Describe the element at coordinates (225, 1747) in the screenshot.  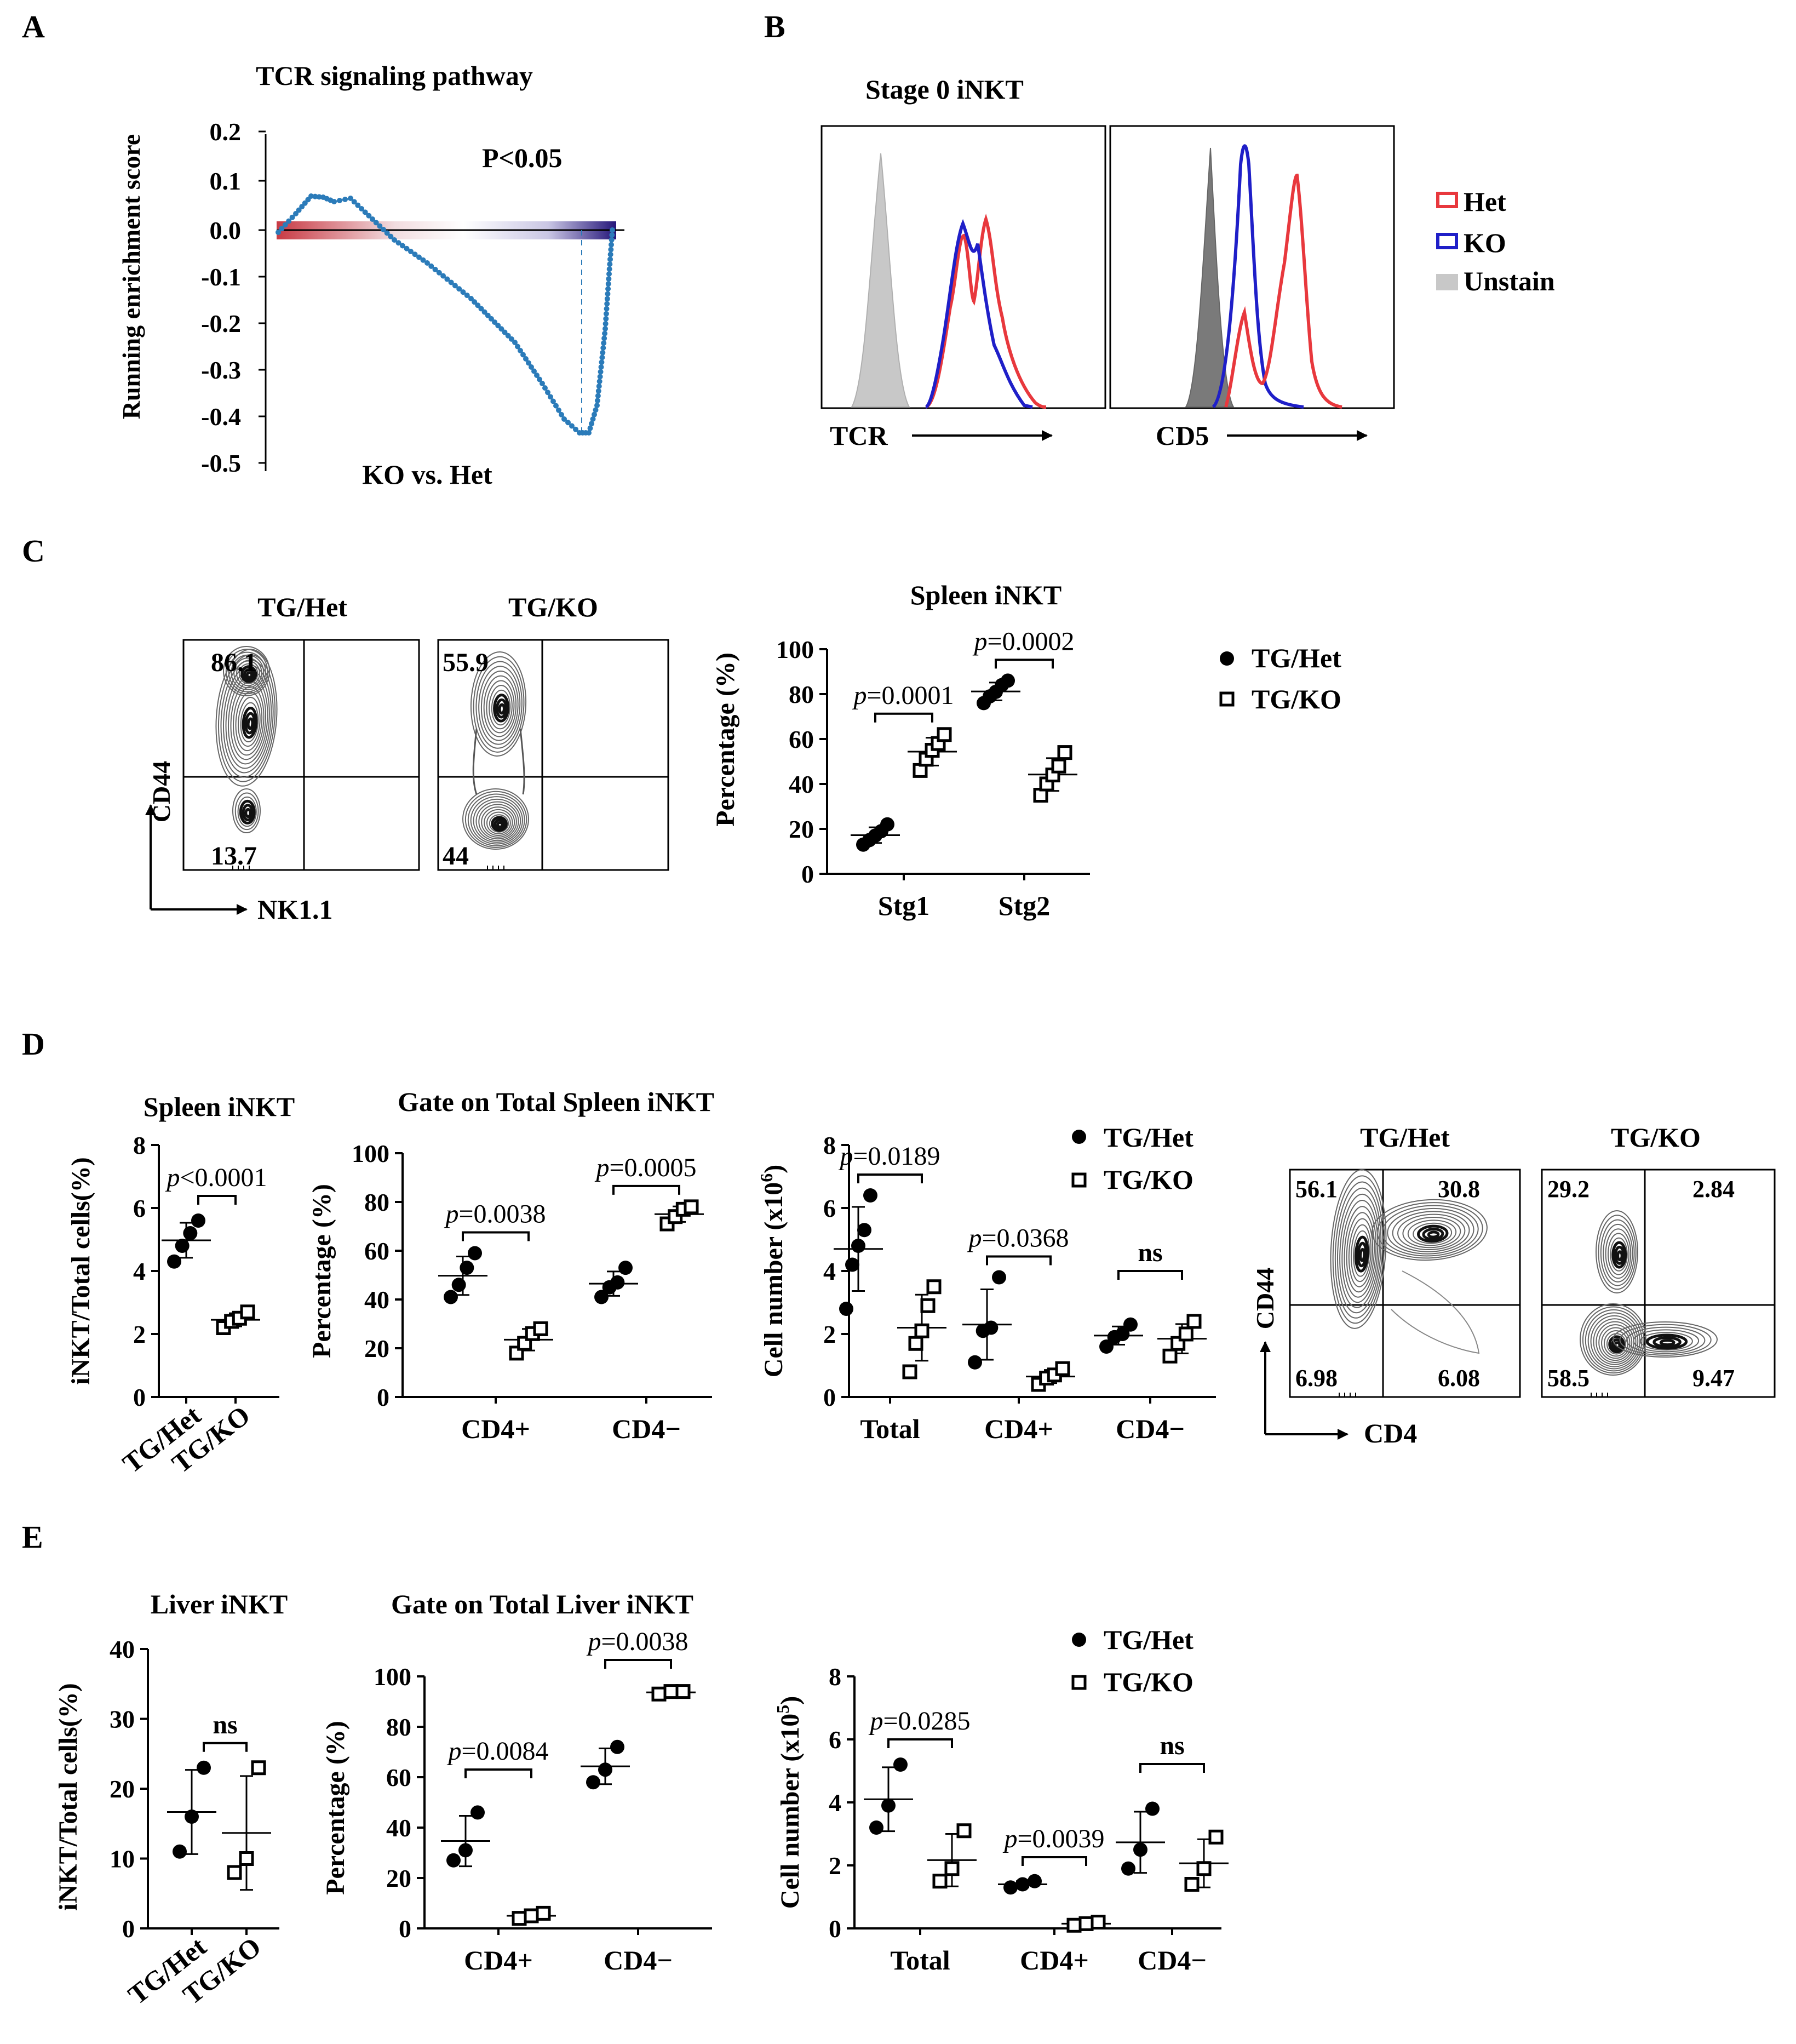
I see `e-chart1-bracket` at that location.